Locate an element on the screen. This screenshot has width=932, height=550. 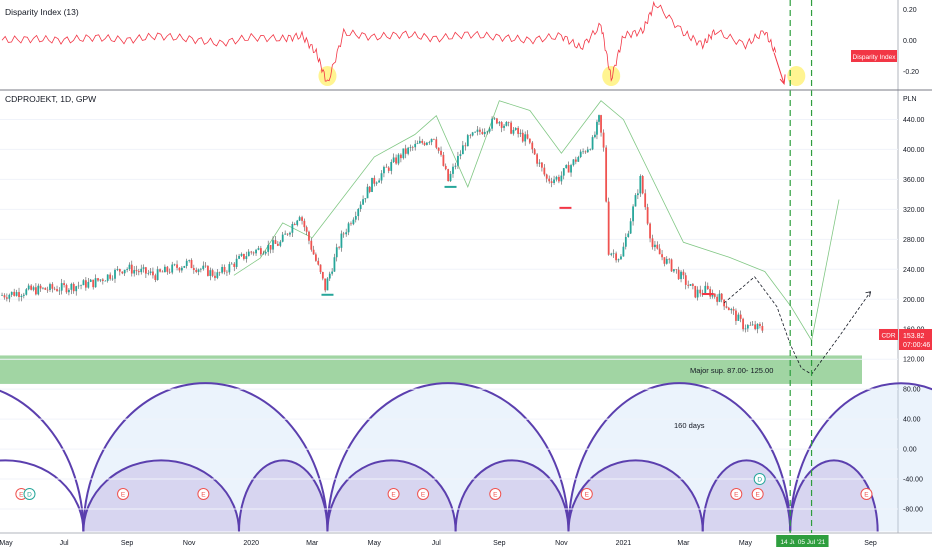
support-zone-layer is located at coordinates (431, 369).